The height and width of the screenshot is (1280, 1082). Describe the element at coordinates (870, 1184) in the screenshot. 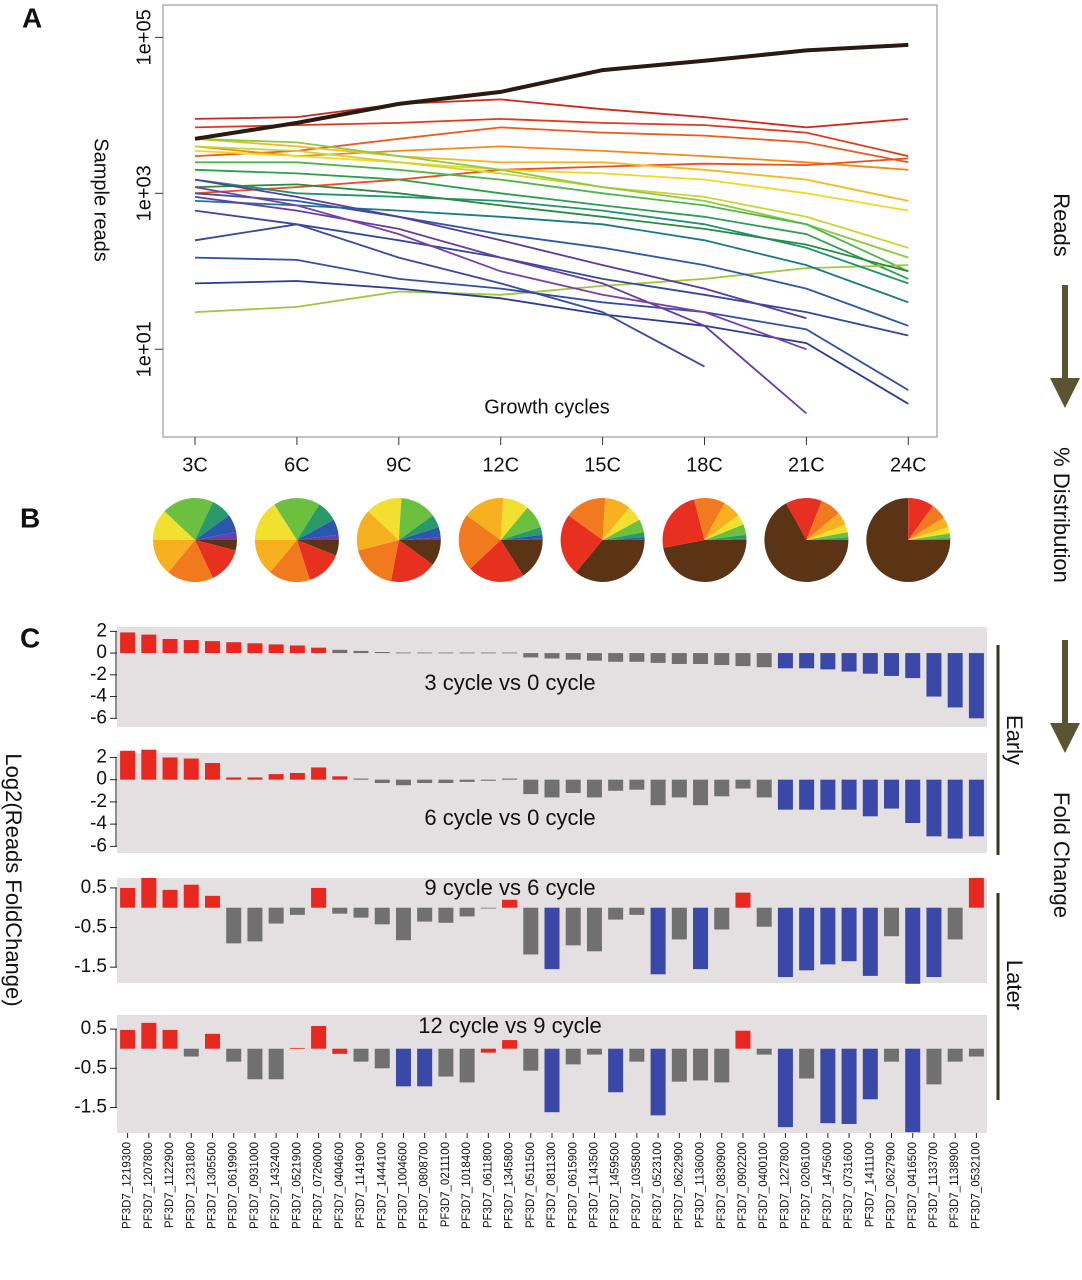

I see `x-tick-label: PF3D7_1411100` at that location.